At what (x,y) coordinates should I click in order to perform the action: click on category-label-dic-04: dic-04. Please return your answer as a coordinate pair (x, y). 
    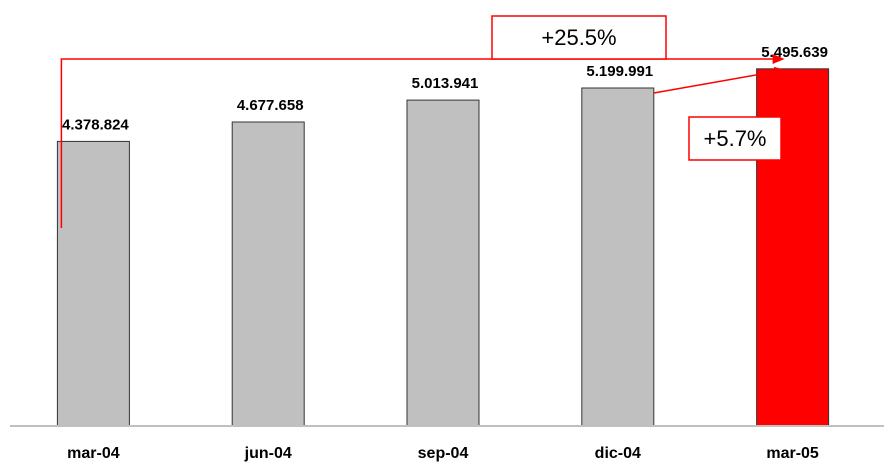
    Looking at the image, I should click on (618, 453).